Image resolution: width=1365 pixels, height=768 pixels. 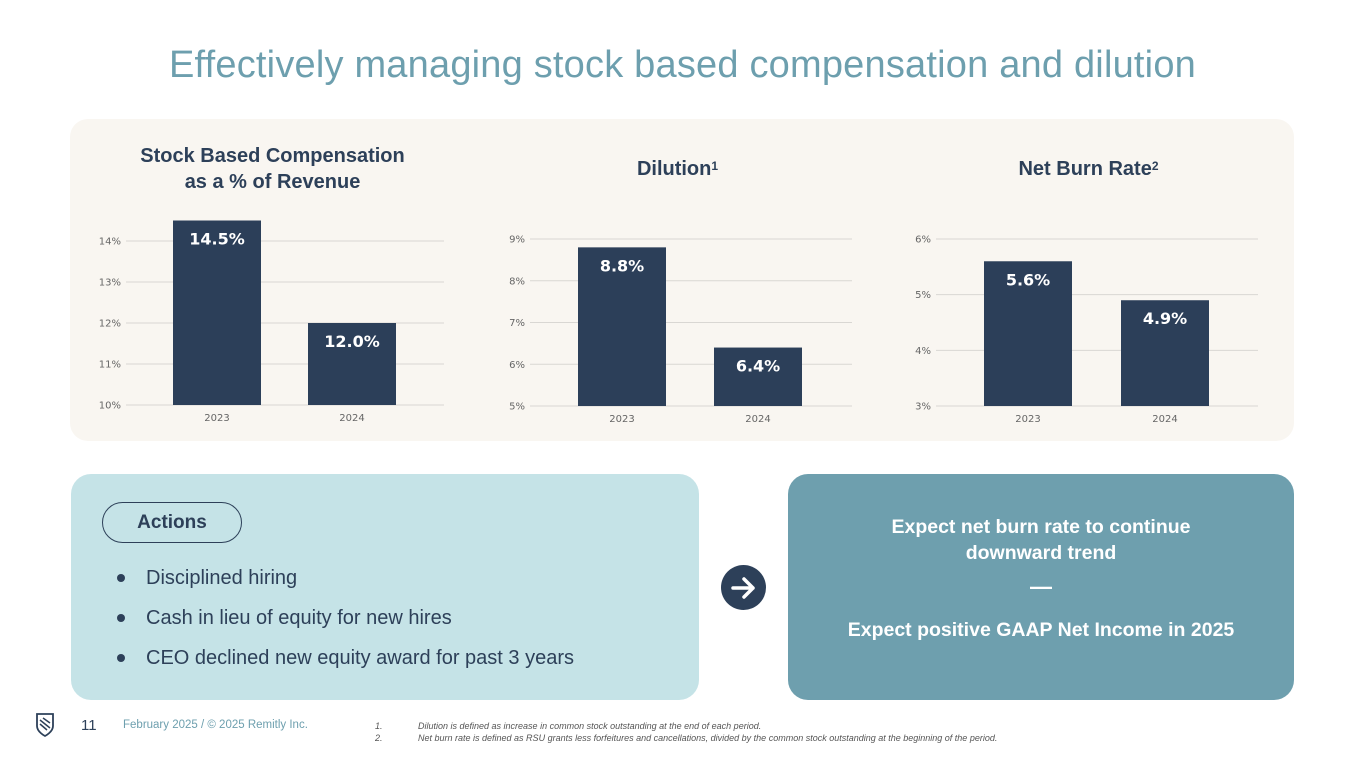 What do you see at coordinates (715, 166) in the screenshot?
I see `footnote-ref-1: 1` at bounding box center [715, 166].